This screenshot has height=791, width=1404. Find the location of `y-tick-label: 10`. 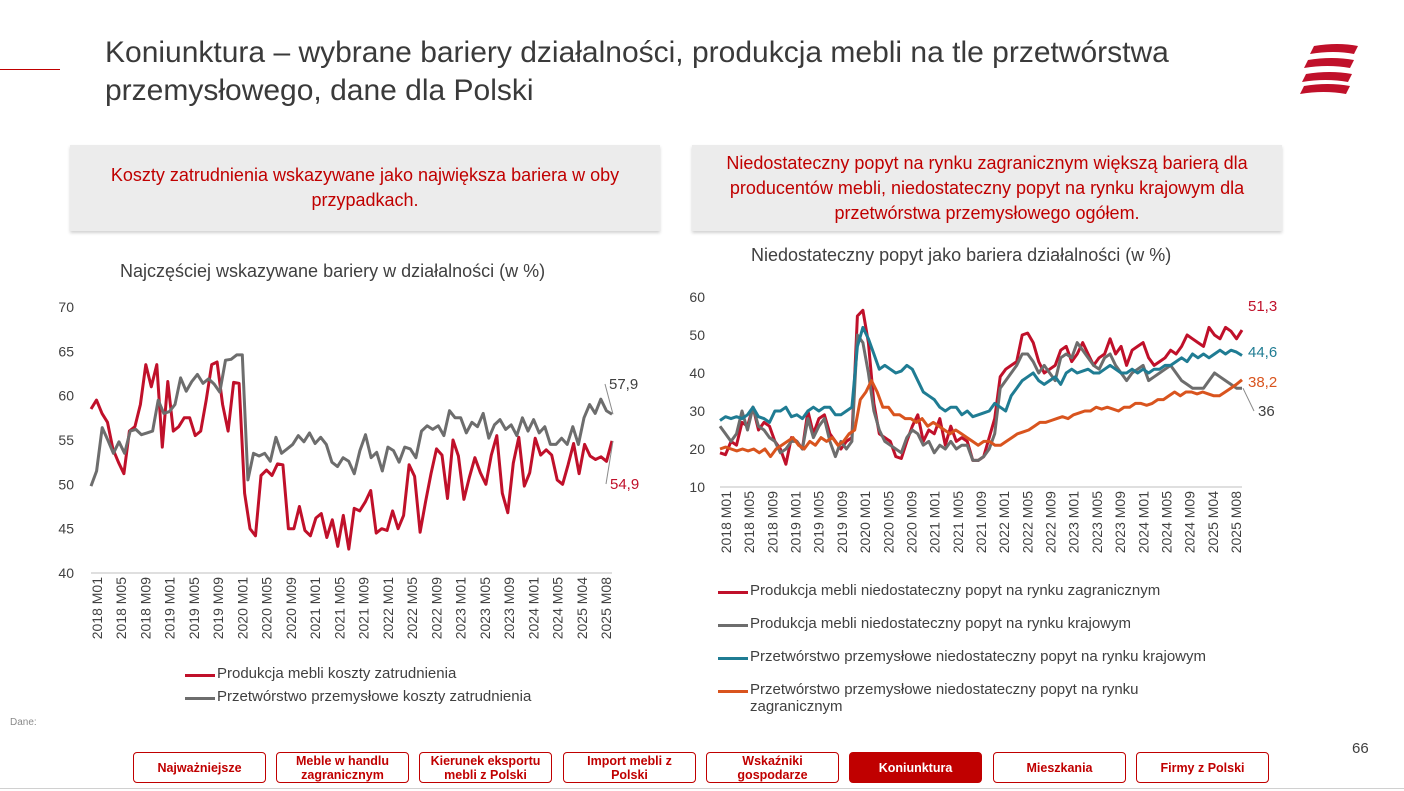

y-tick-label: 10 is located at coordinates (697, 487).